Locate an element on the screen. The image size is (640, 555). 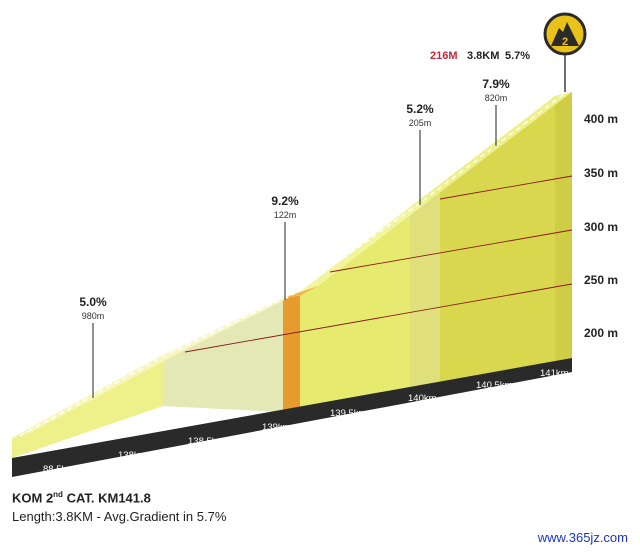
segment-callout: 5.0% 980m is located at coordinates (93, 346).